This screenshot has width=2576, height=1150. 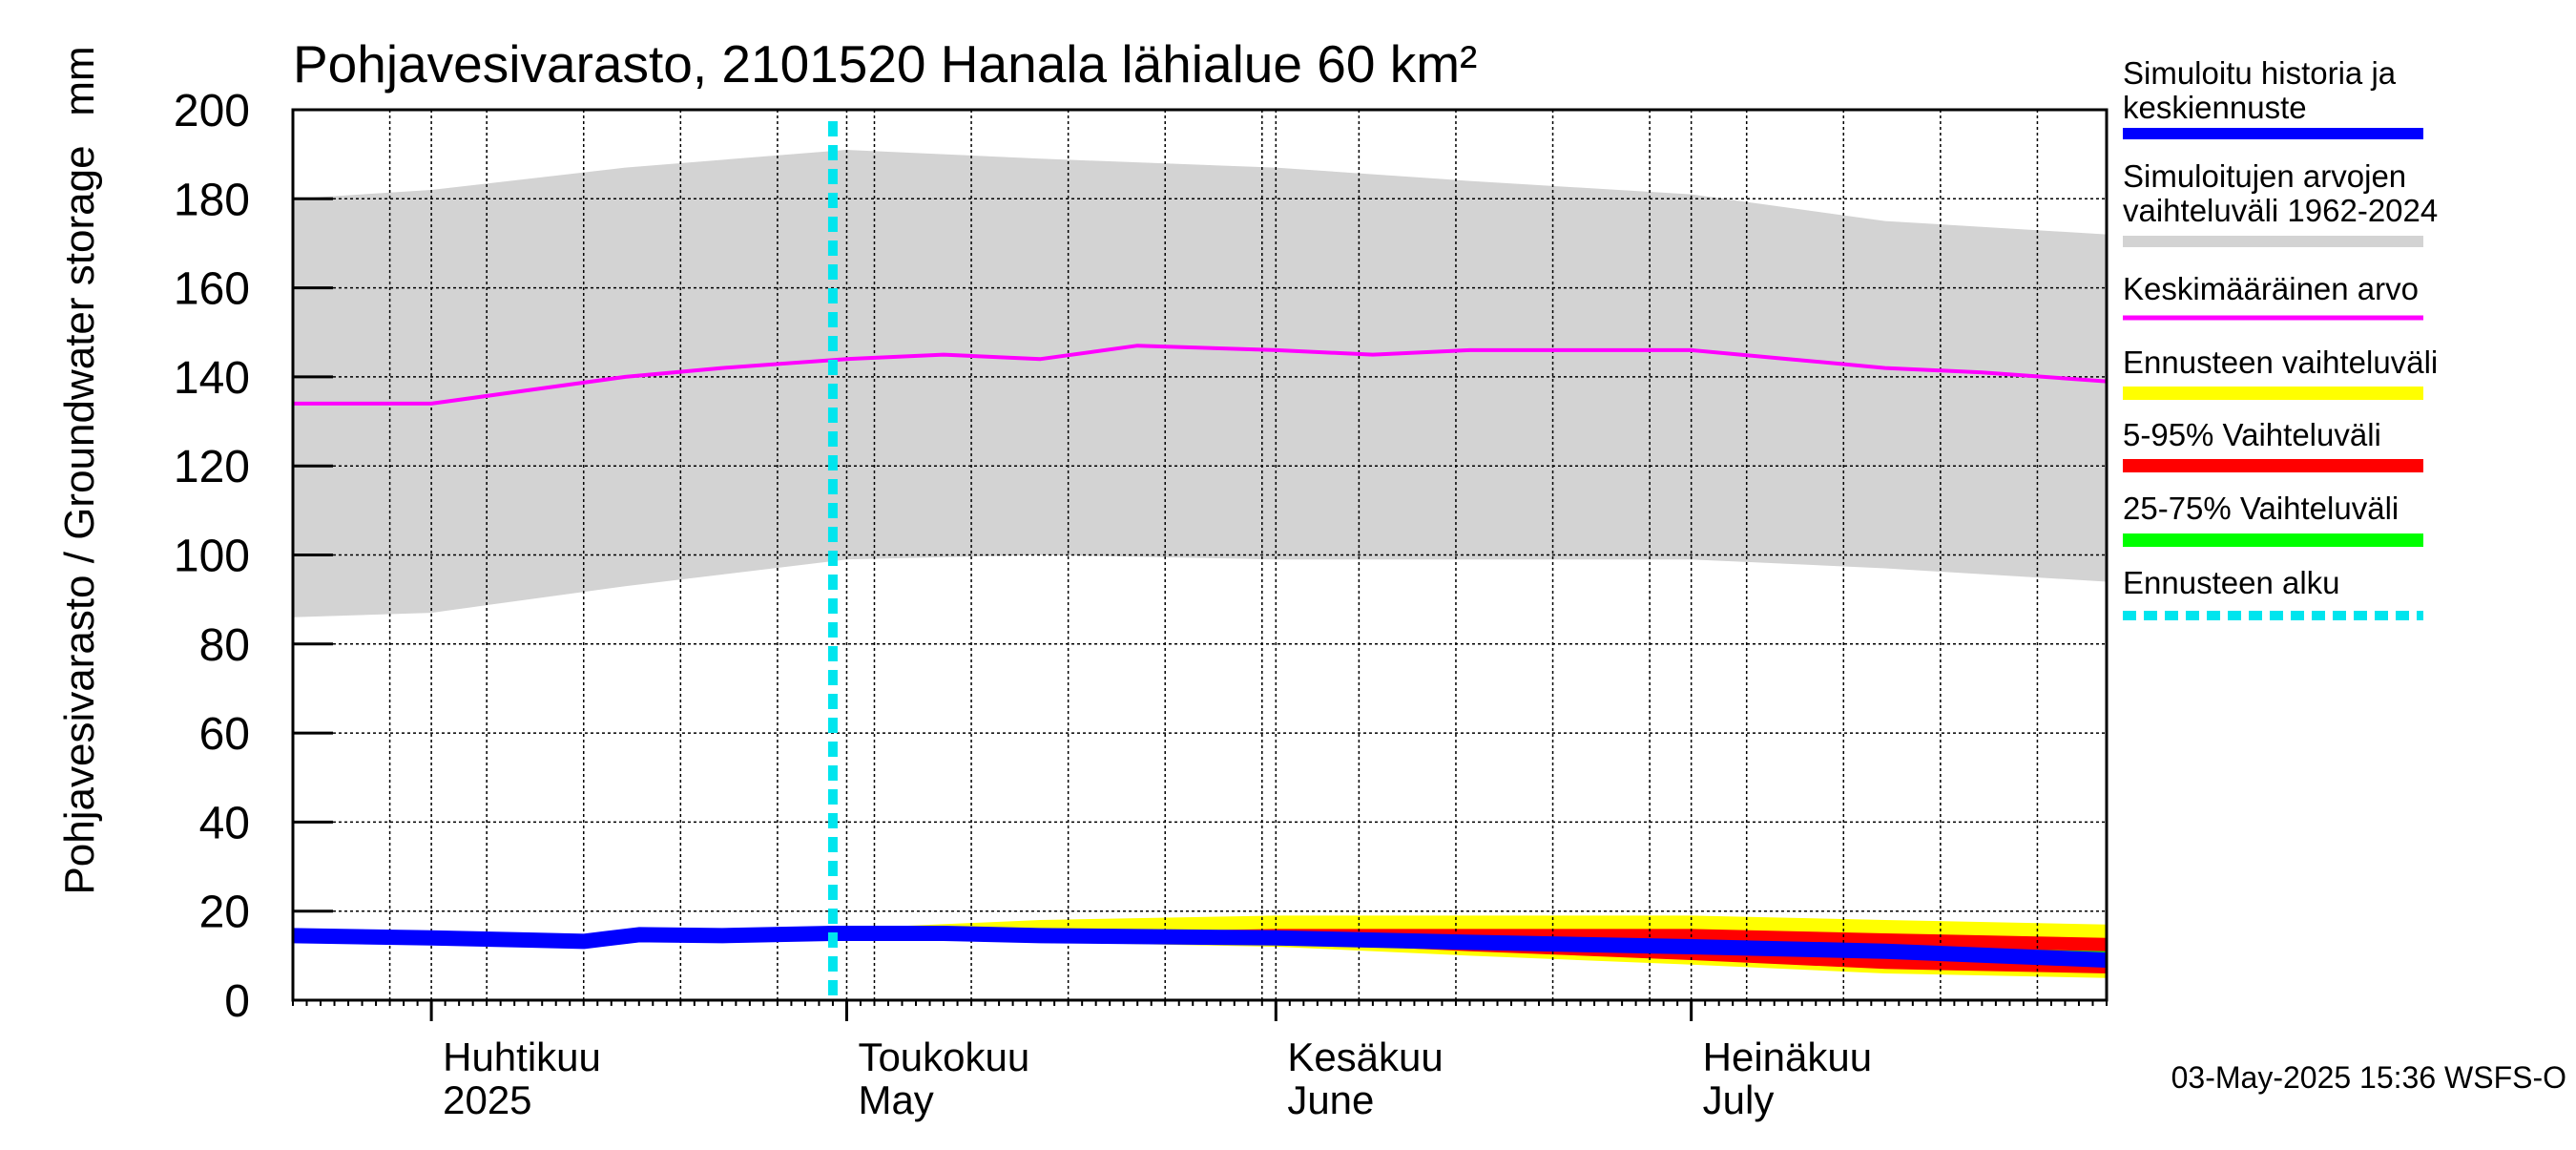 I want to click on legend-item-keskimaarainen-arvo: Keskimääräinen arvo, so click(x=2273, y=296).